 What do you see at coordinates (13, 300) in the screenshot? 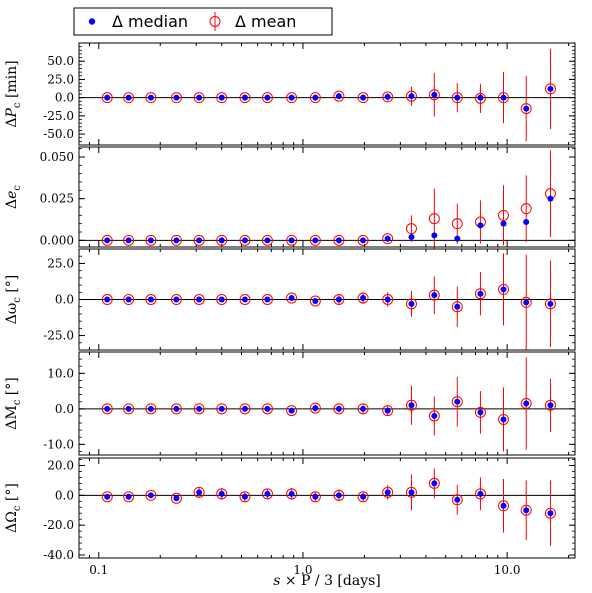
I see `y-axis-label: Δωc [°]` at bounding box center [13, 300].